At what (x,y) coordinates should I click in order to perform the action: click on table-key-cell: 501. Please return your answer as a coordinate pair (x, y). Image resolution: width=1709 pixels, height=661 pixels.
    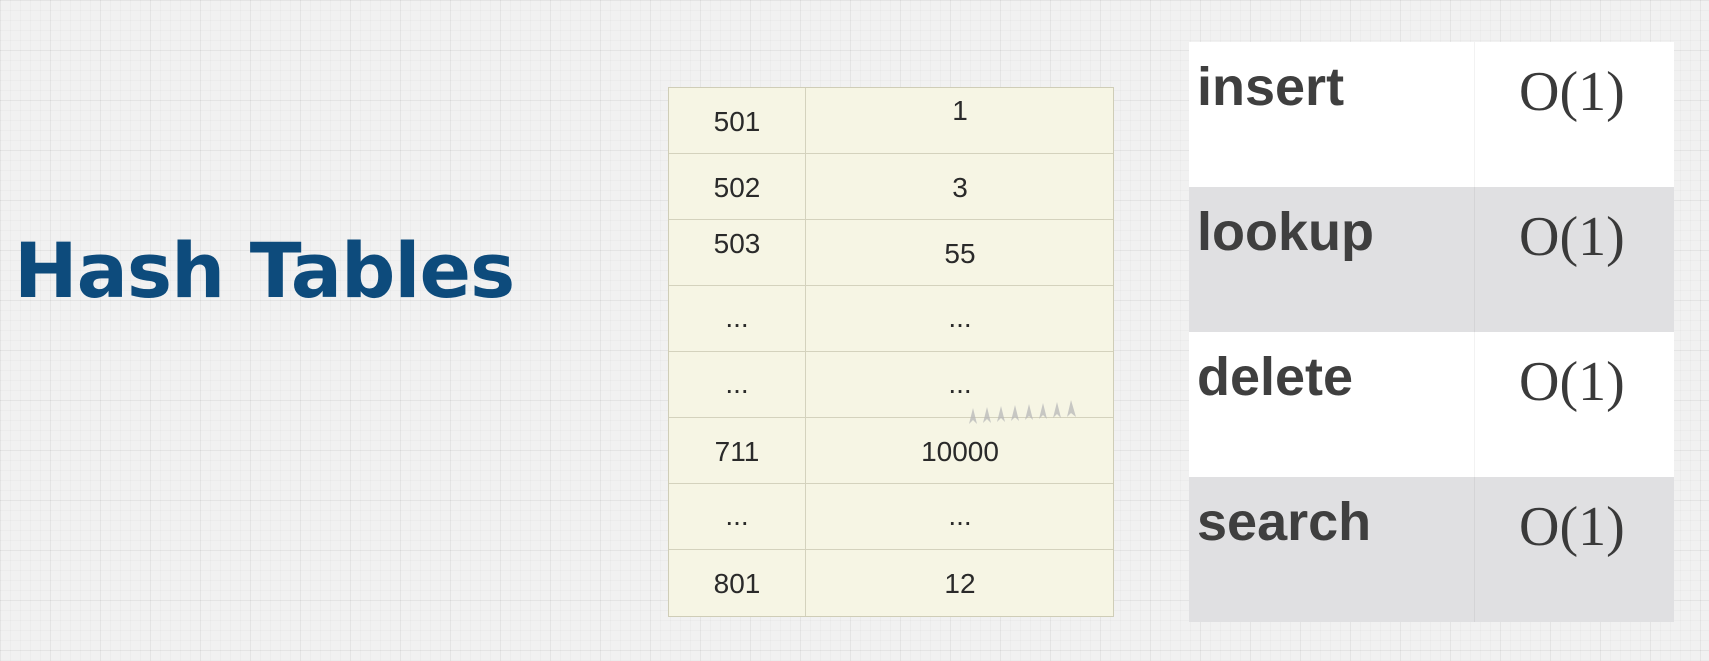
    Looking at the image, I should click on (737, 121).